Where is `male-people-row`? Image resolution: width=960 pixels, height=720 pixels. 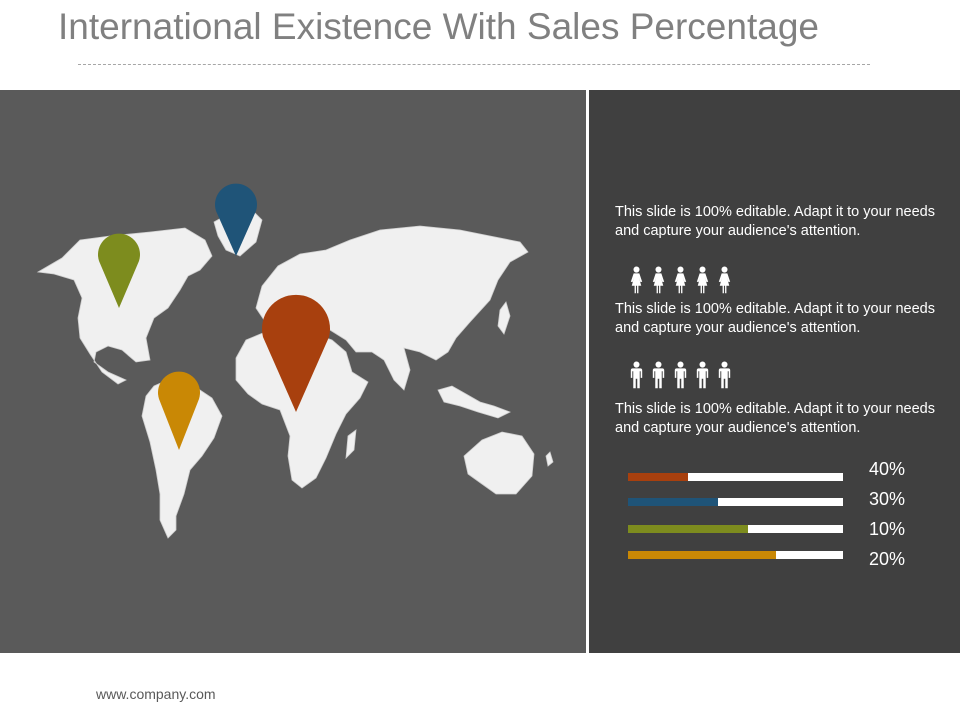 male-people-row is located at coordinates (680, 375).